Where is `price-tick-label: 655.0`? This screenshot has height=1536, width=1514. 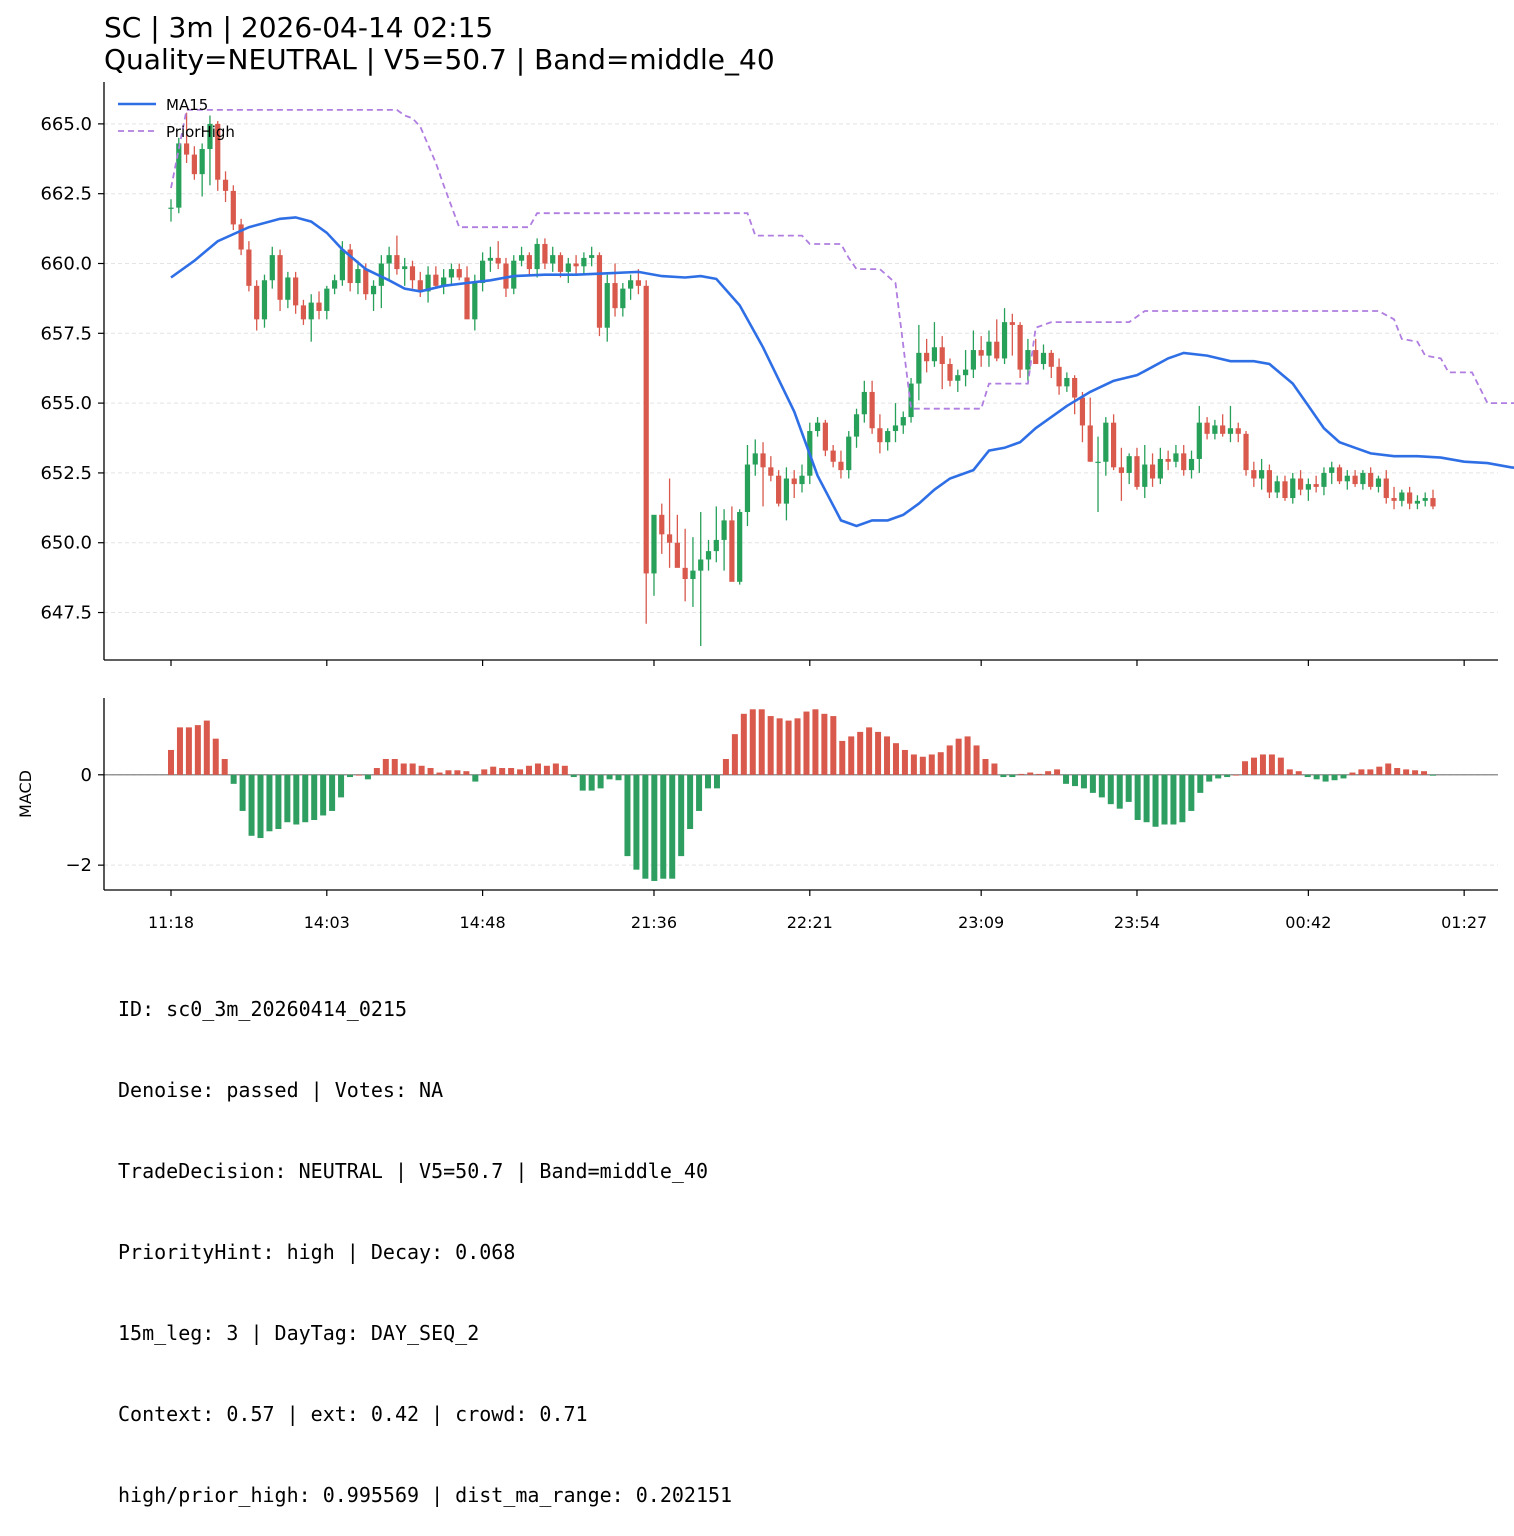
price-tick-label: 655.0 is located at coordinates (66, 403).